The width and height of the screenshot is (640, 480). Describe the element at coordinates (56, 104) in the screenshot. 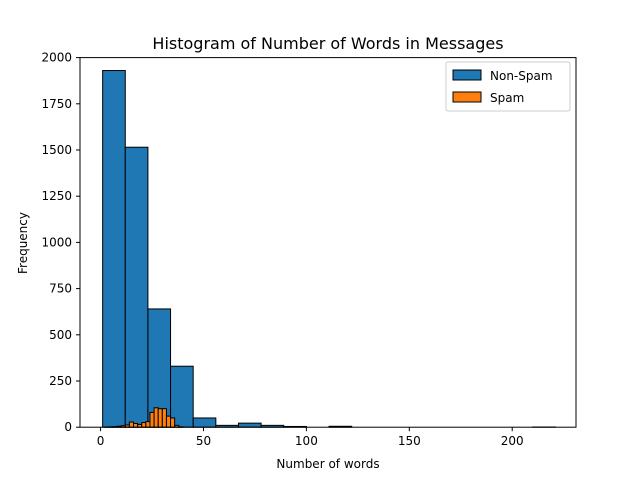

I see `y-tick-label-1750: 1750` at that location.